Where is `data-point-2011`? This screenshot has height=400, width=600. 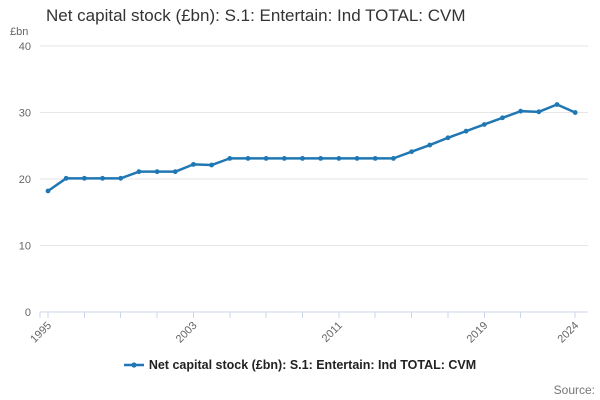
data-point-2011 is located at coordinates (339, 158).